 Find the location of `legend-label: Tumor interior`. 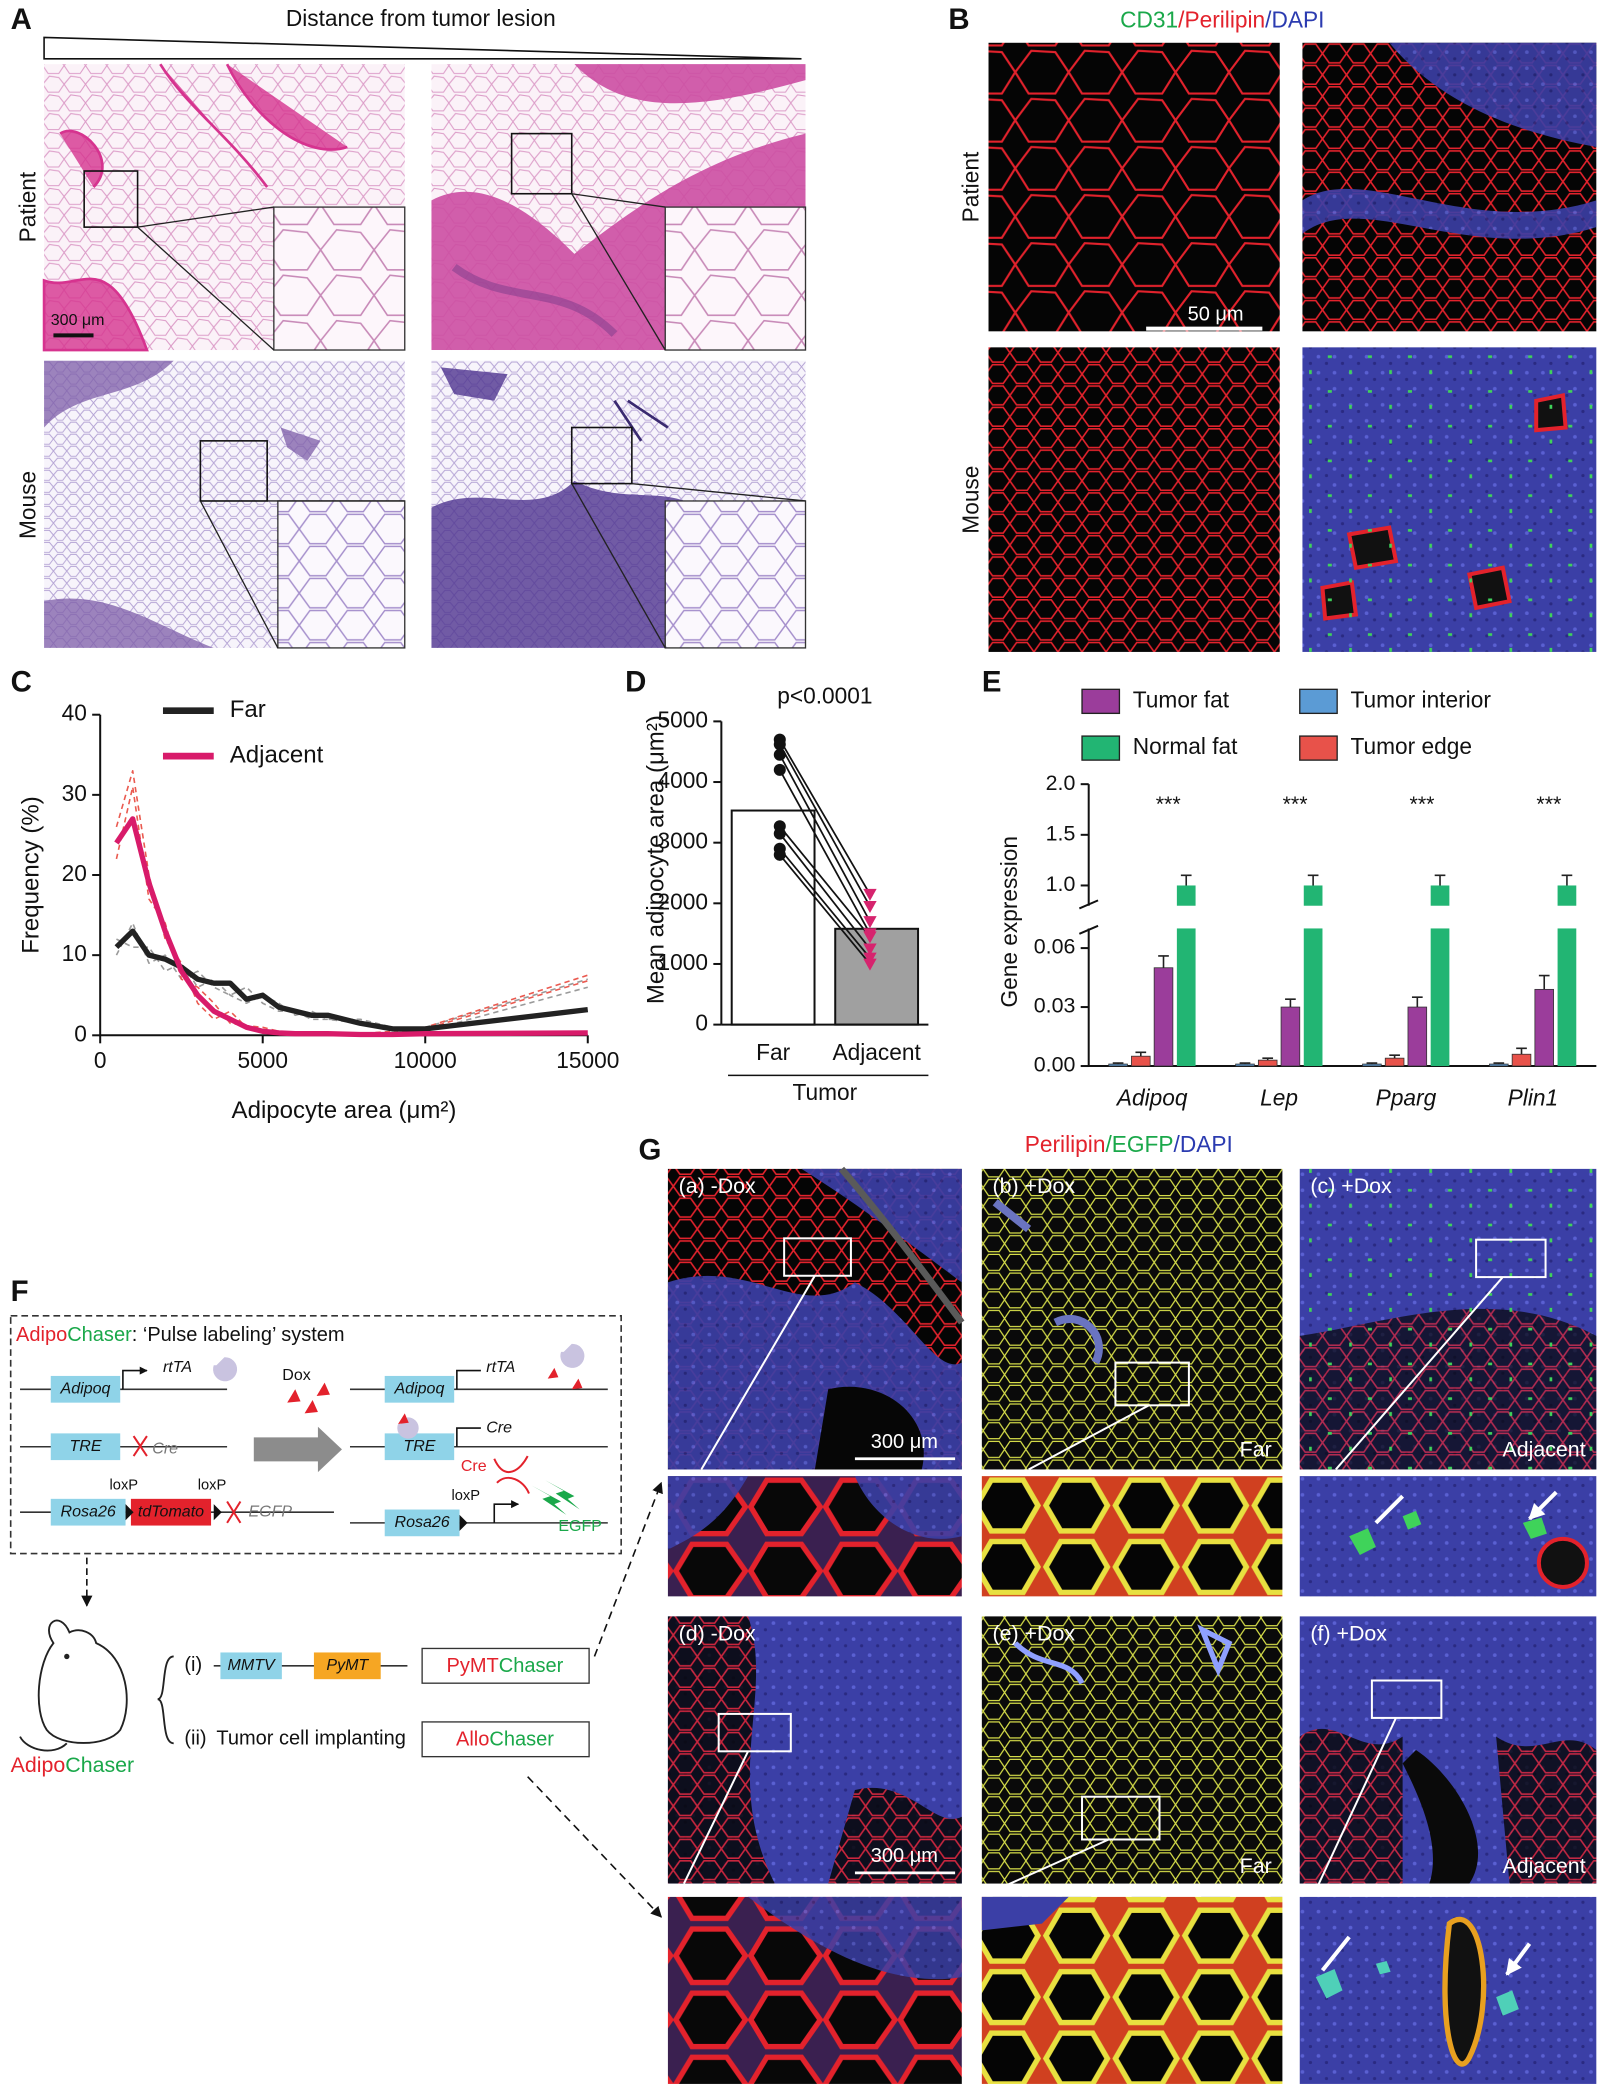

legend-label: Tumor interior is located at coordinates (1421, 699).